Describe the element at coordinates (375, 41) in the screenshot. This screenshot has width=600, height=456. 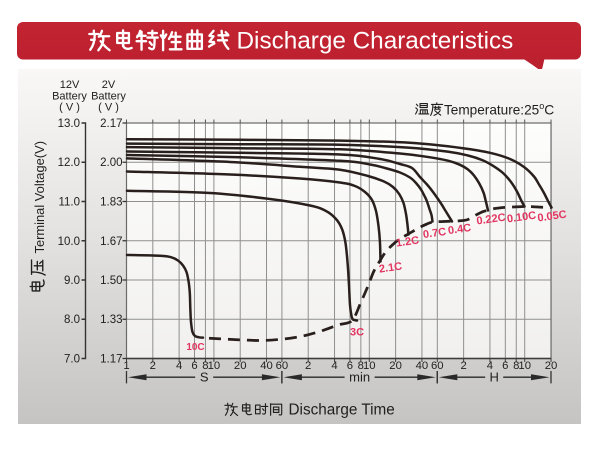
I see `svg-text: Discharge Characteristics` at that location.